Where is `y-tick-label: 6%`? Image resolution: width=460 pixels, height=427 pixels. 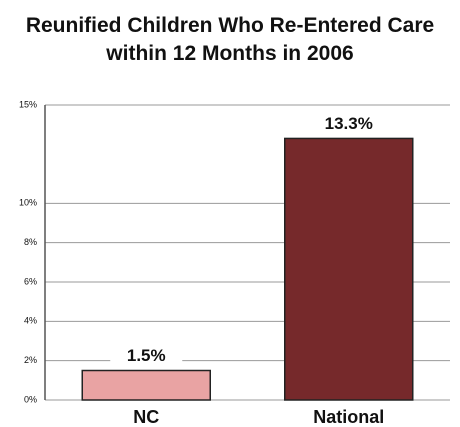
y-tick-label: 6% is located at coordinates (30, 281).